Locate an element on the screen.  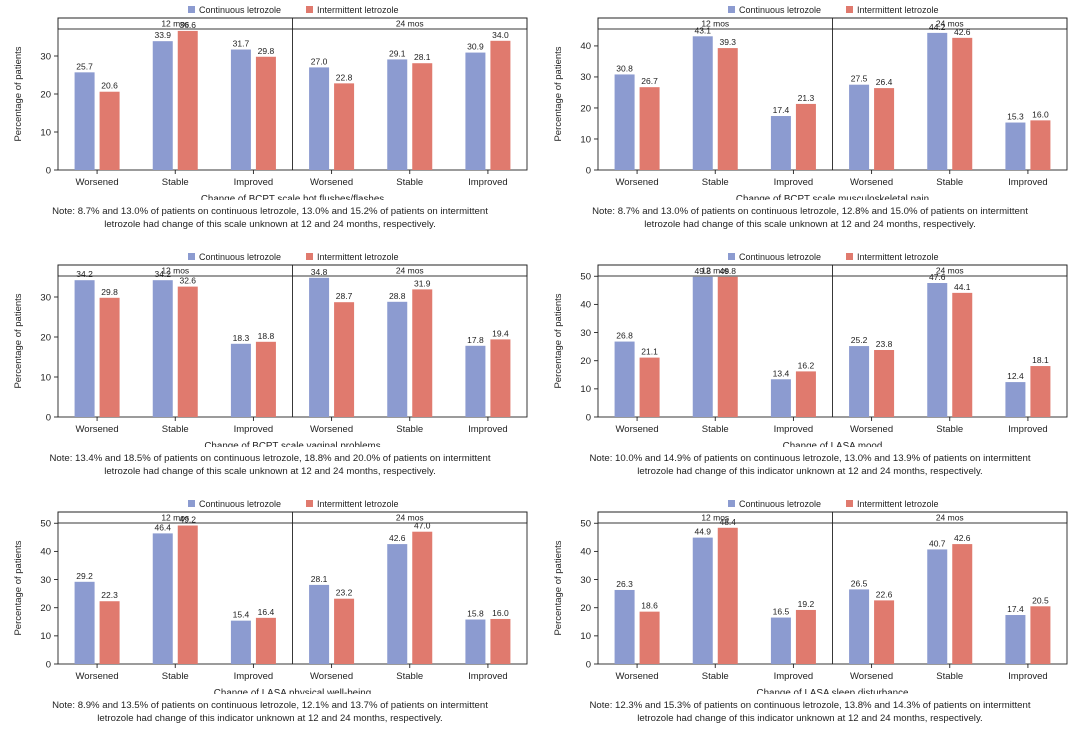
legend-label-continuous: Continuous letrozole is located at coordinates (240, 257).